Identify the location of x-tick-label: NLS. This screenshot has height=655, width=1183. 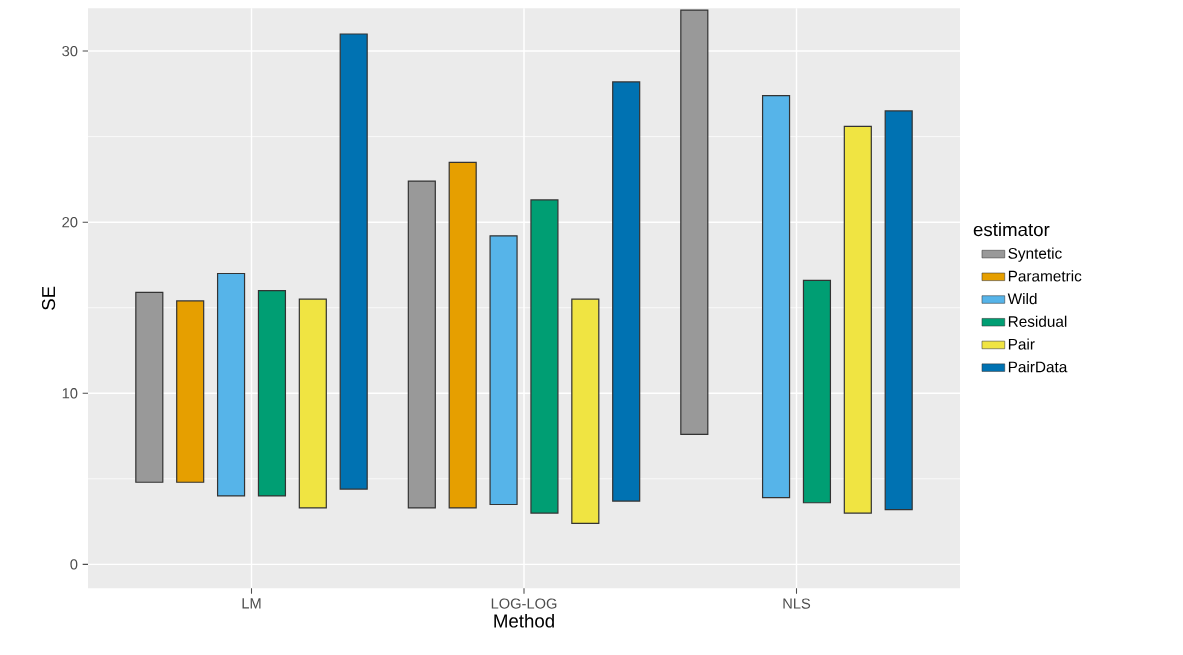
(797, 603).